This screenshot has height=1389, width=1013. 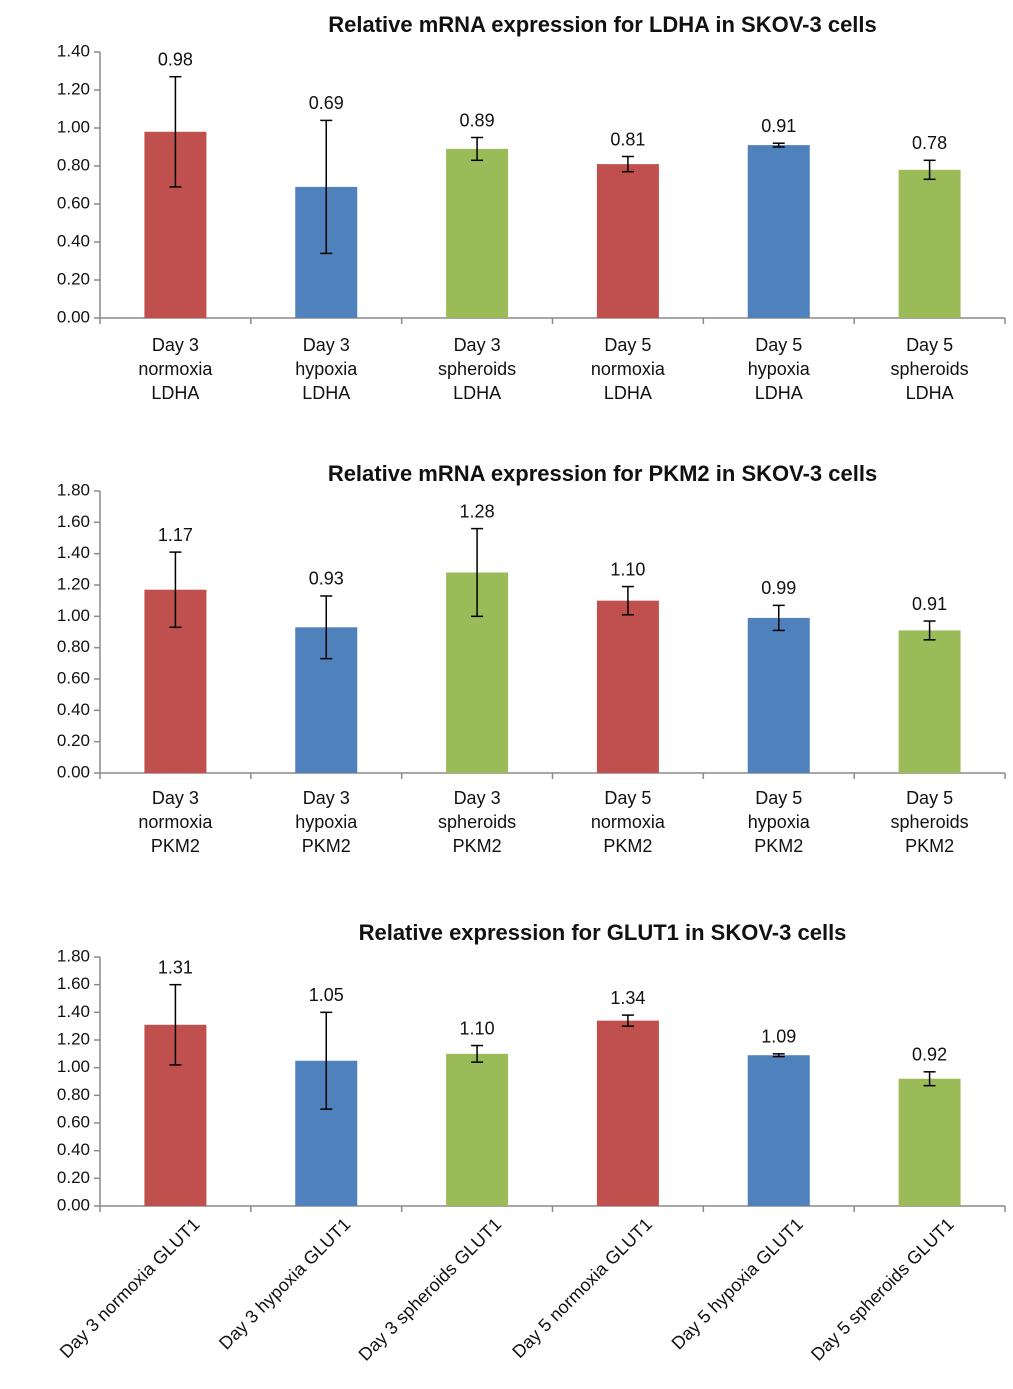 I want to click on x-tick-label: Day 5 spheroids LDHA, so click(x=929, y=369).